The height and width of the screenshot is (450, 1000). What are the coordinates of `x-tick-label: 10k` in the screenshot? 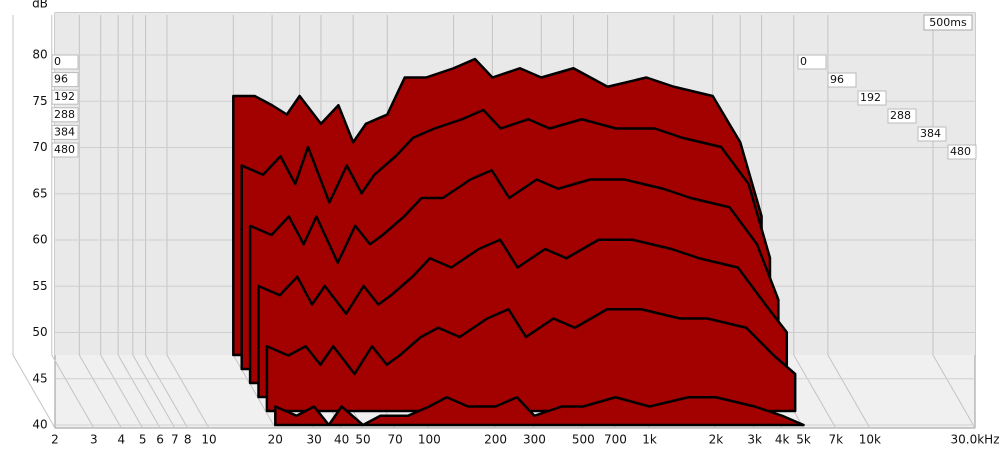 It's located at (870, 440).